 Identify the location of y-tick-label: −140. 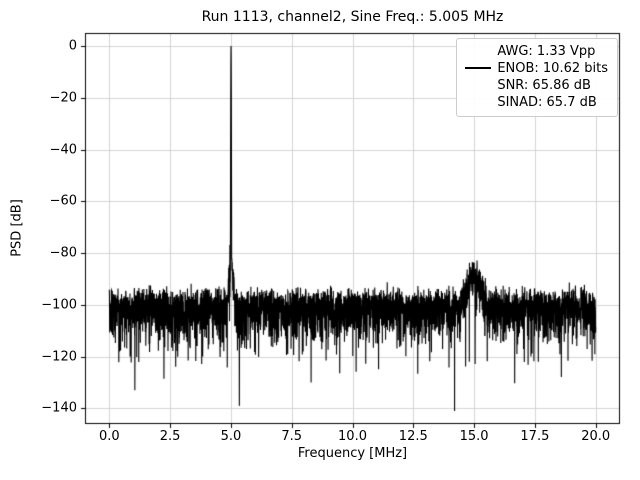
(59, 408).